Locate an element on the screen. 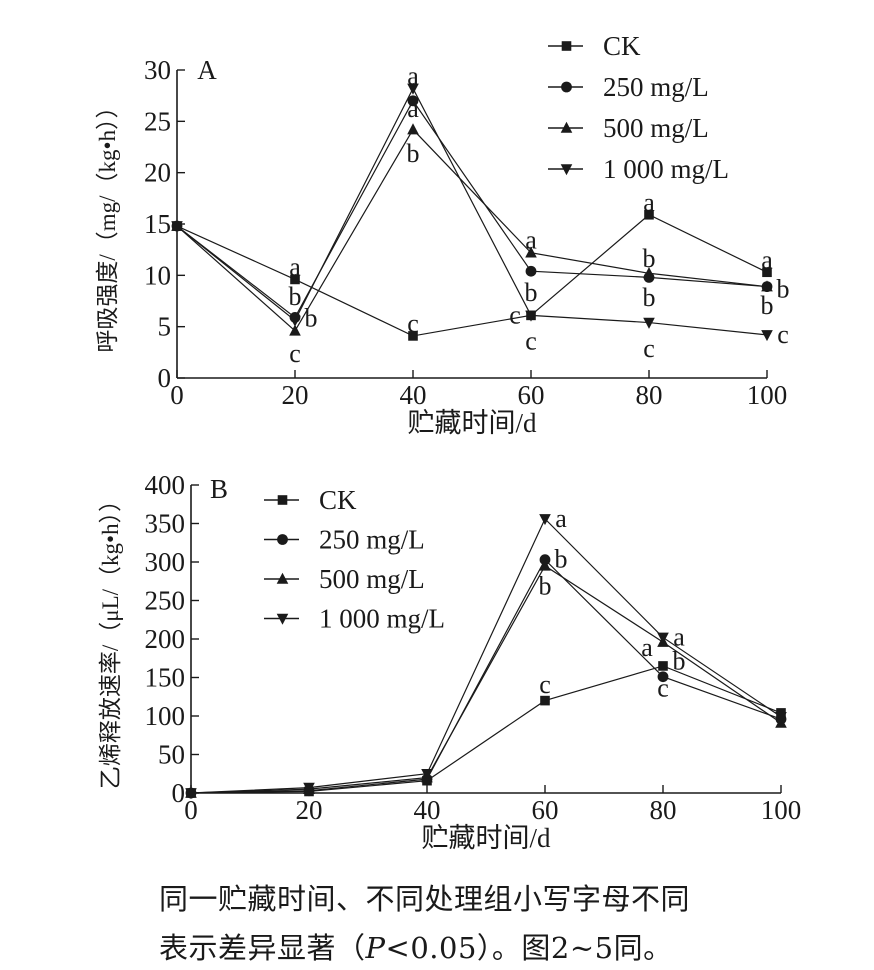  legend-label: 500 mg/L is located at coordinates (656, 128).